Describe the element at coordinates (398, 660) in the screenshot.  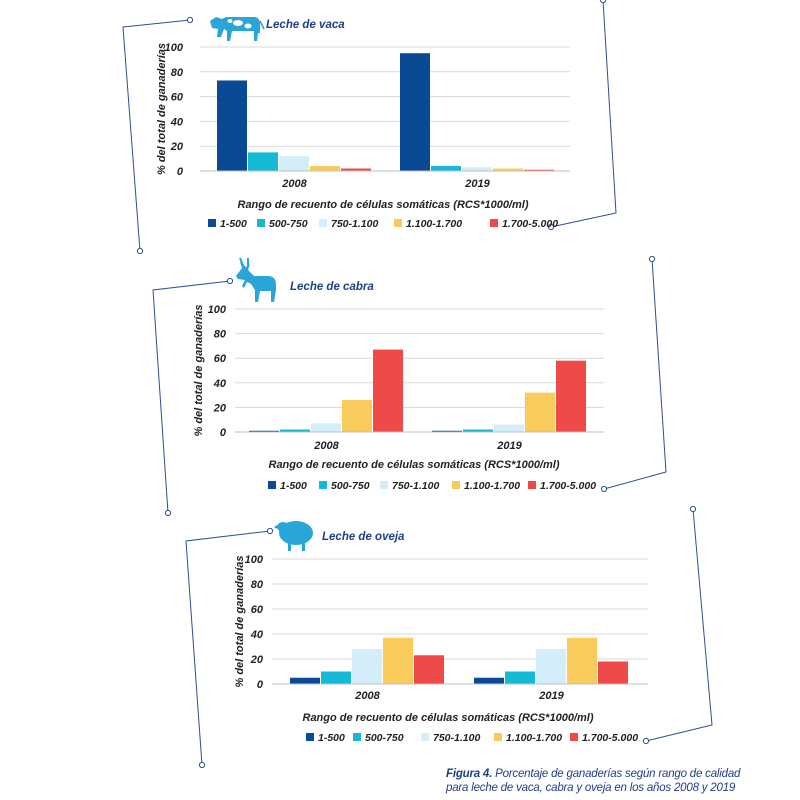
I see `bar-1.100-1.700-2008` at that location.